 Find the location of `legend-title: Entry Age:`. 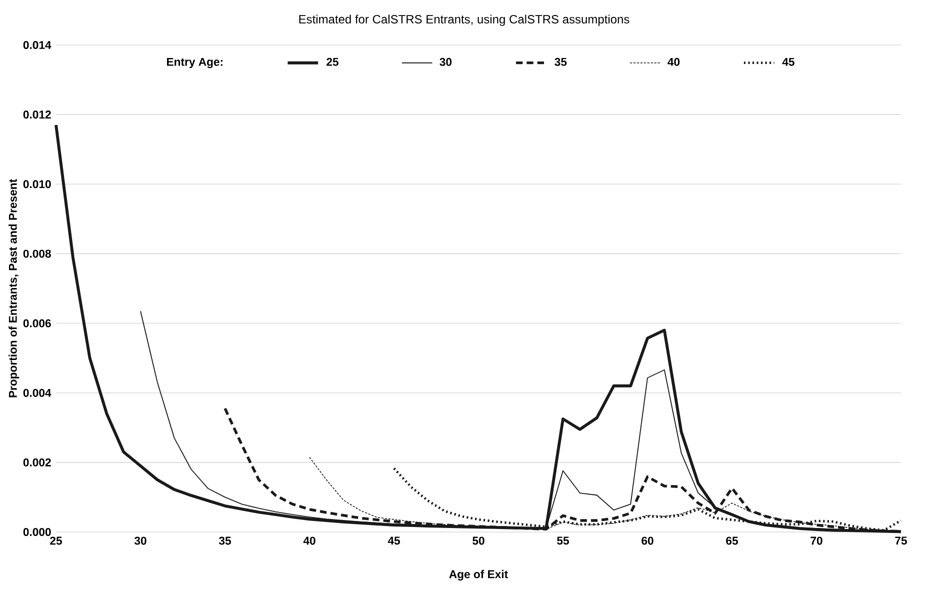

legend-title: Entry Age: is located at coordinates (194, 63).